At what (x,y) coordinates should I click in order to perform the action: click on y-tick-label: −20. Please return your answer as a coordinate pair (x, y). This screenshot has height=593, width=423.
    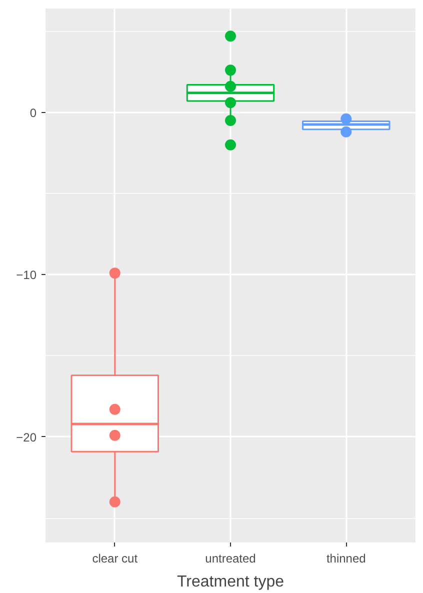
    Looking at the image, I should click on (26, 437).